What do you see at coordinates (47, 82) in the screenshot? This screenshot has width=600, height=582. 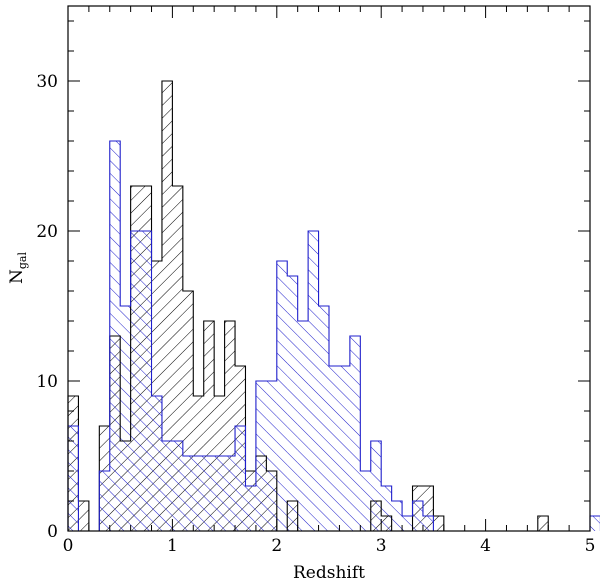 I see `y-tick-label: 30` at bounding box center [47, 82].